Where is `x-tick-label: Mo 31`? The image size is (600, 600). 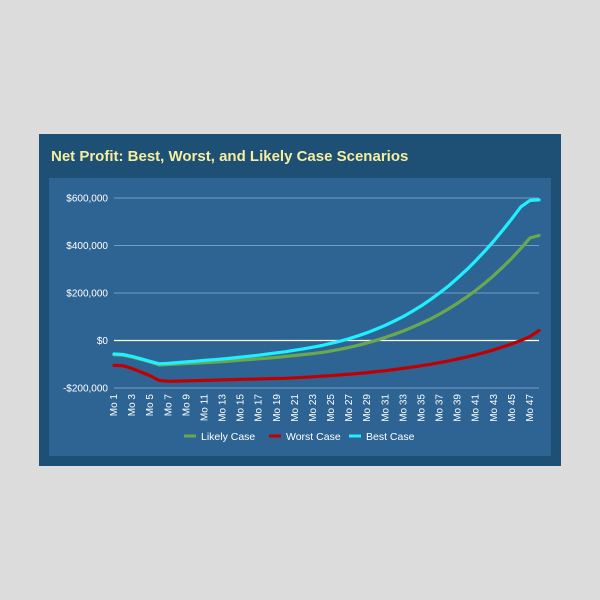 x-tick-label: Mo 31 is located at coordinates (385, 408).